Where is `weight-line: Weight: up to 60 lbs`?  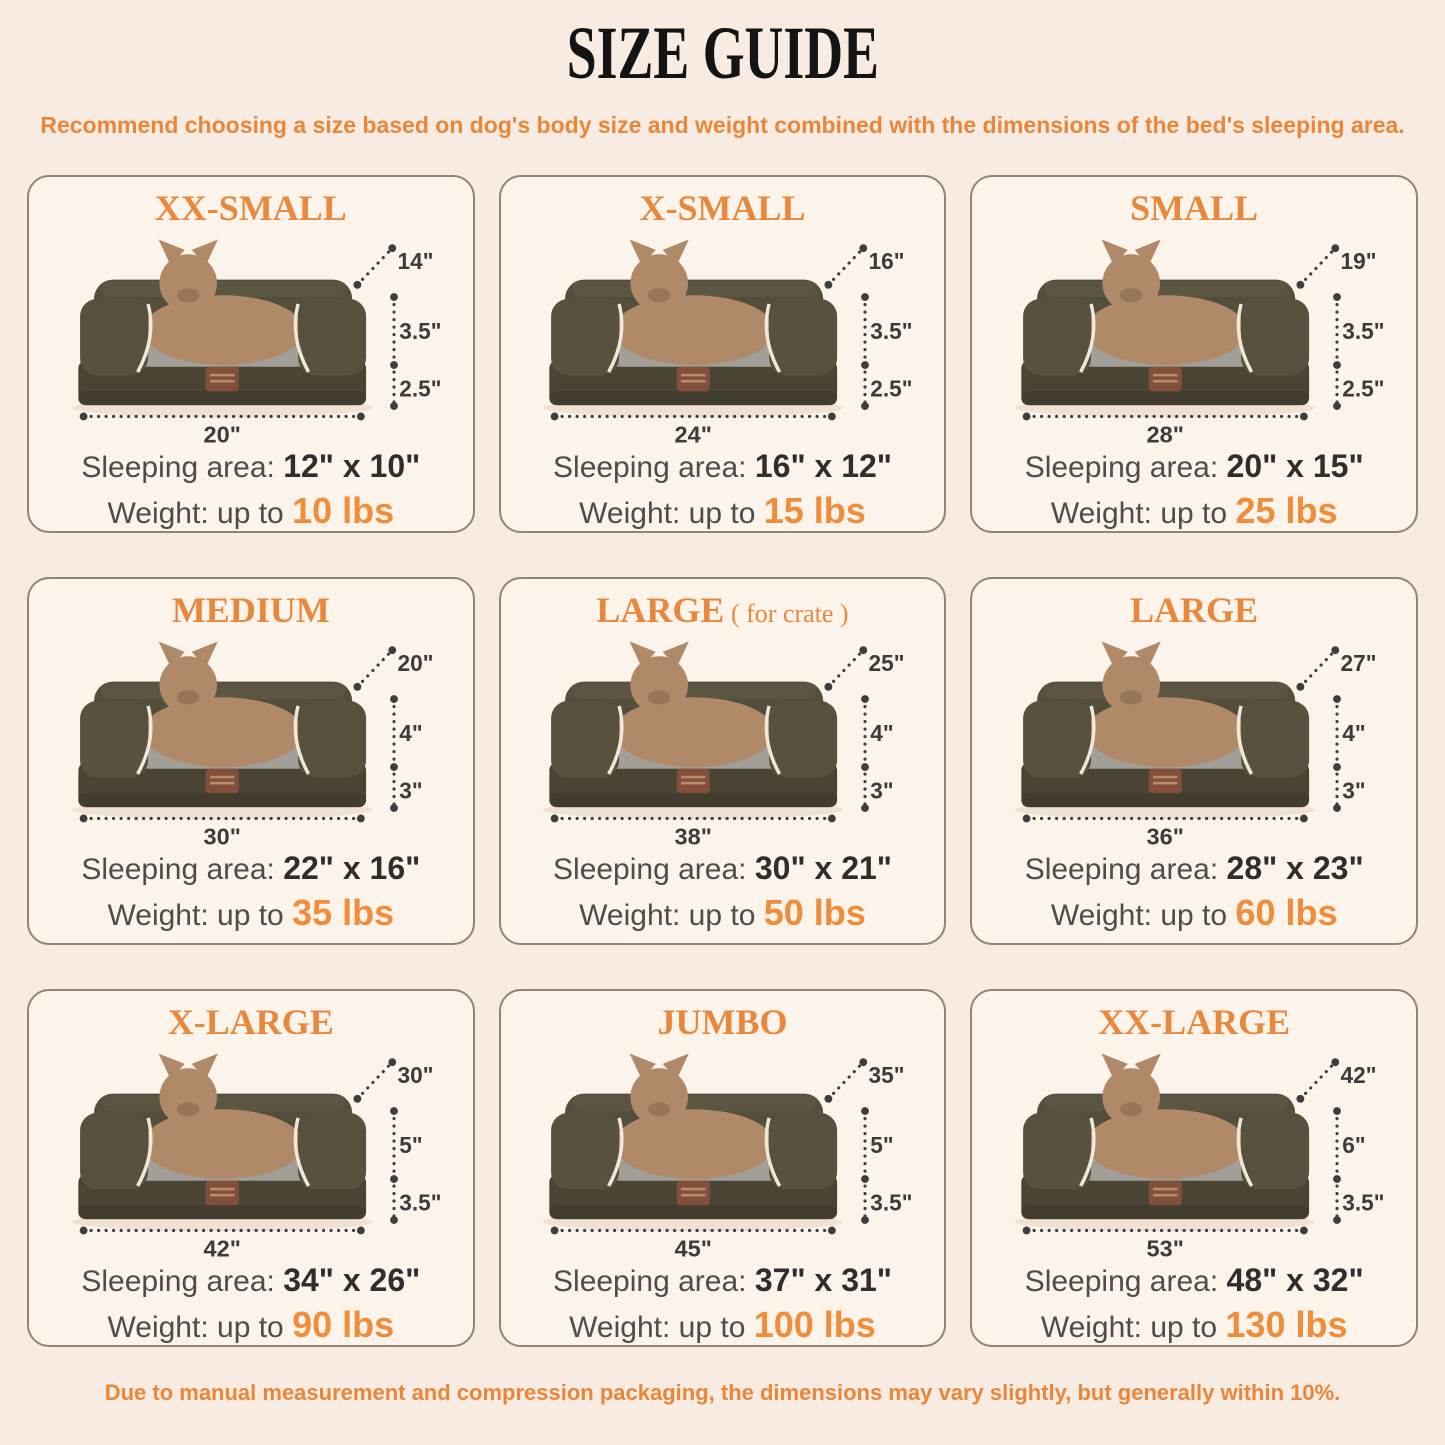
weight-line: Weight: up to 60 lbs is located at coordinates (1194, 912).